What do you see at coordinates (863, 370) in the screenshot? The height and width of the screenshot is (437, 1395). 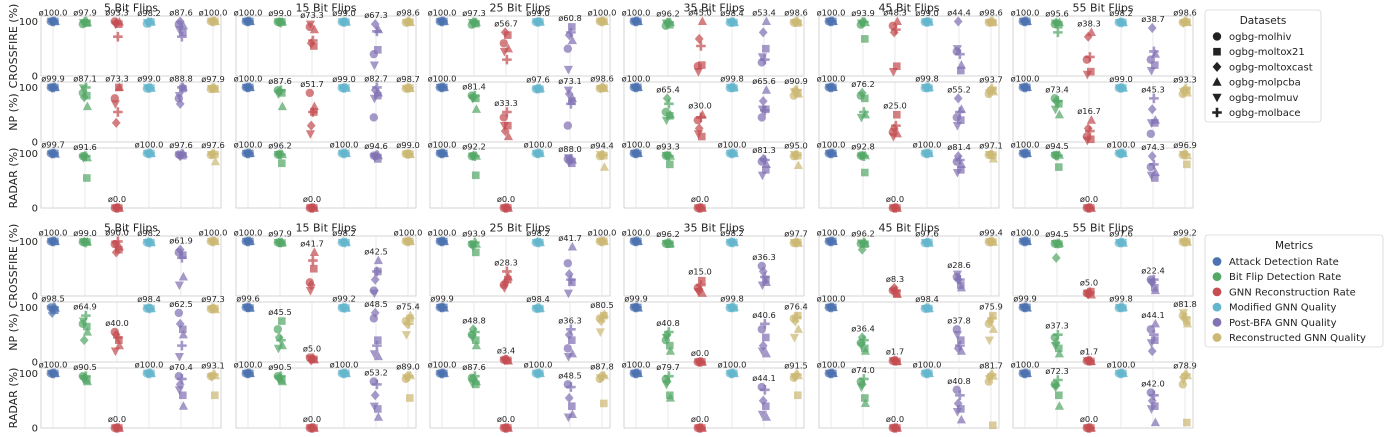 I see `mean-annotation: ø74.0` at bounding box center [863, 370].